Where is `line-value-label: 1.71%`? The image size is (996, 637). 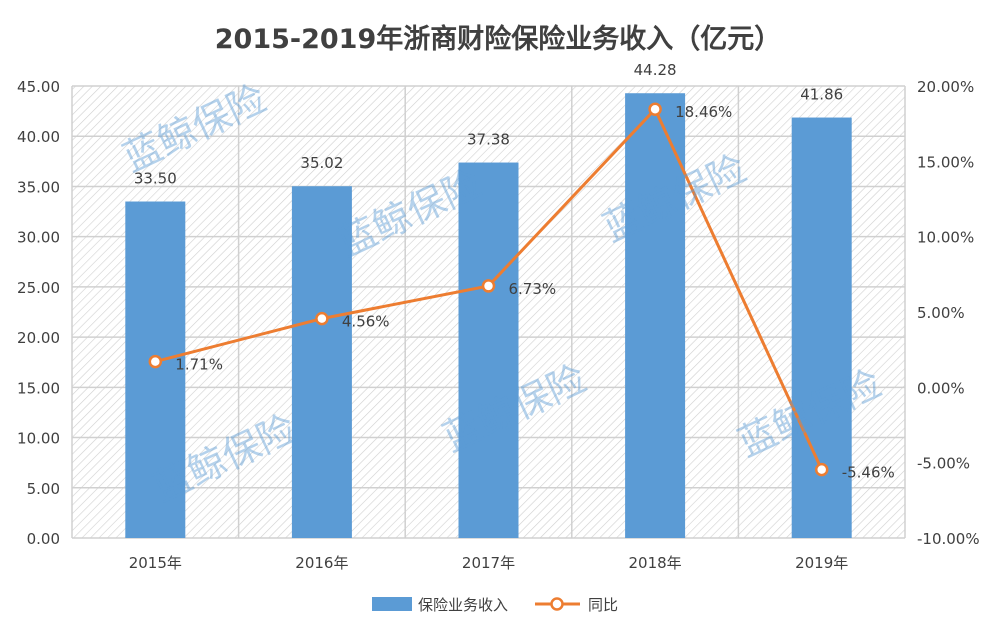
line-value-label: 1.71% is located at coordinates (199, 365).